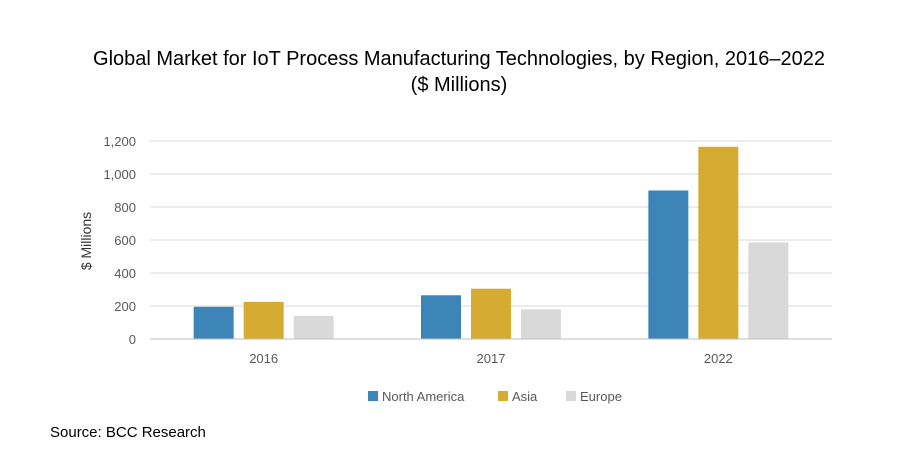  What do you see at coordinates (263, 320) in the screenshot?
I see `bar-asia-2016` at bounding box center [263, 320].